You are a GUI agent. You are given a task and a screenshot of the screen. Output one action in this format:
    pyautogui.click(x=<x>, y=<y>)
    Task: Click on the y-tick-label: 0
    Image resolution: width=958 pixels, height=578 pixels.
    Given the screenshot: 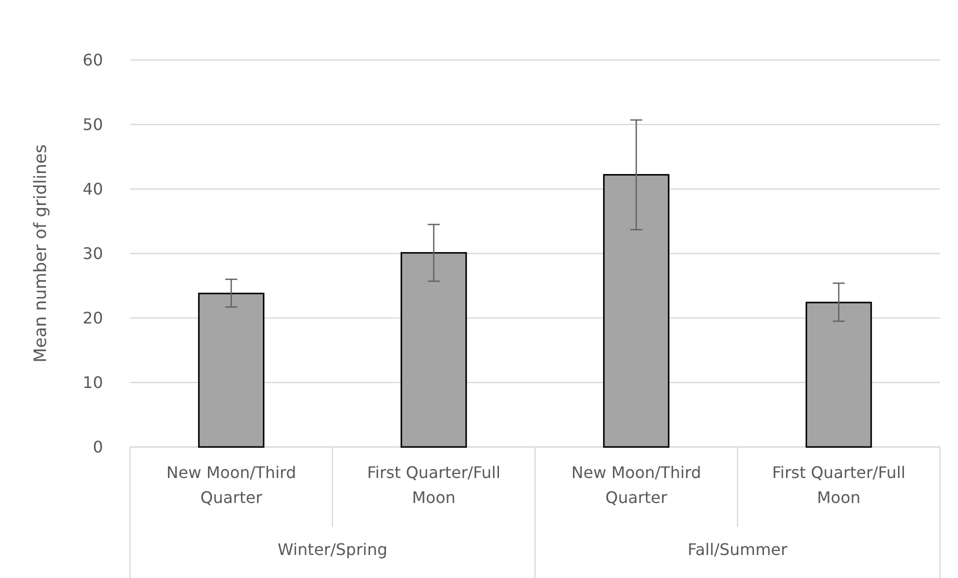 What is the action you would take?
    pyautogui.click(x=97, y=447)
    